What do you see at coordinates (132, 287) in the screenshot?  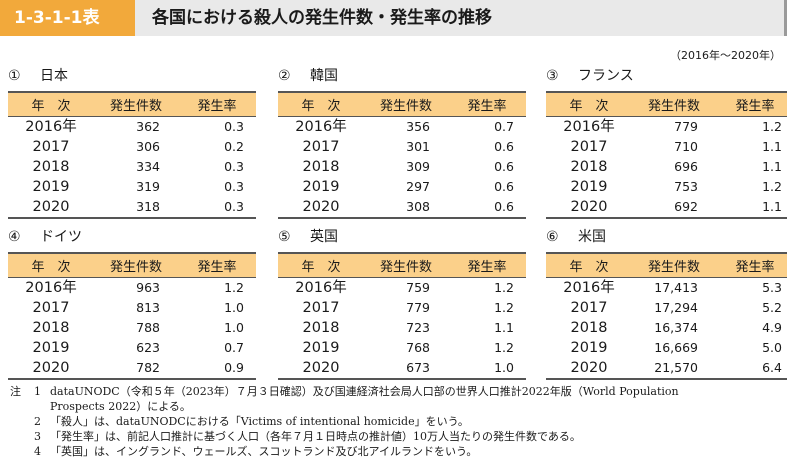 I see `table-row: 2016年 963 1.2` at bounding box center [132, 287].